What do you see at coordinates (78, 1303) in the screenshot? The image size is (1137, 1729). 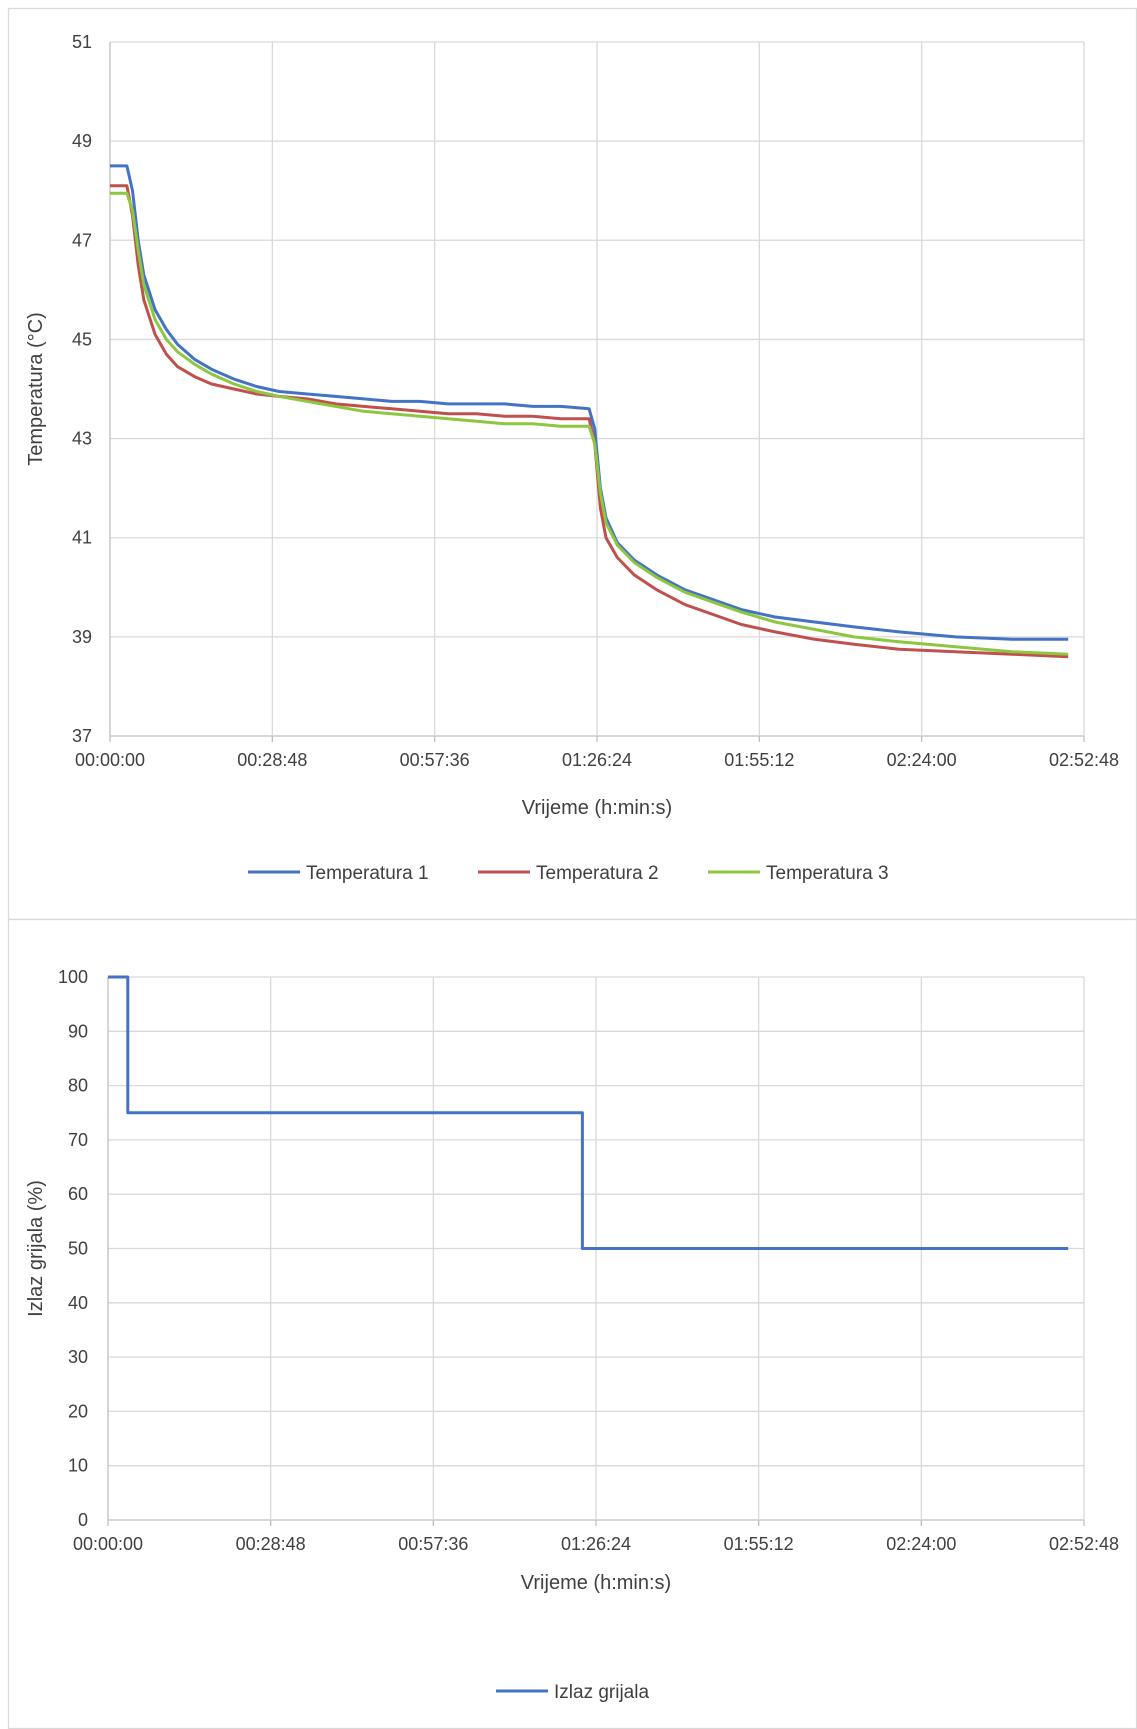 I see `chart-2-ytick-label: 40` at bounding box center [78, 1303].